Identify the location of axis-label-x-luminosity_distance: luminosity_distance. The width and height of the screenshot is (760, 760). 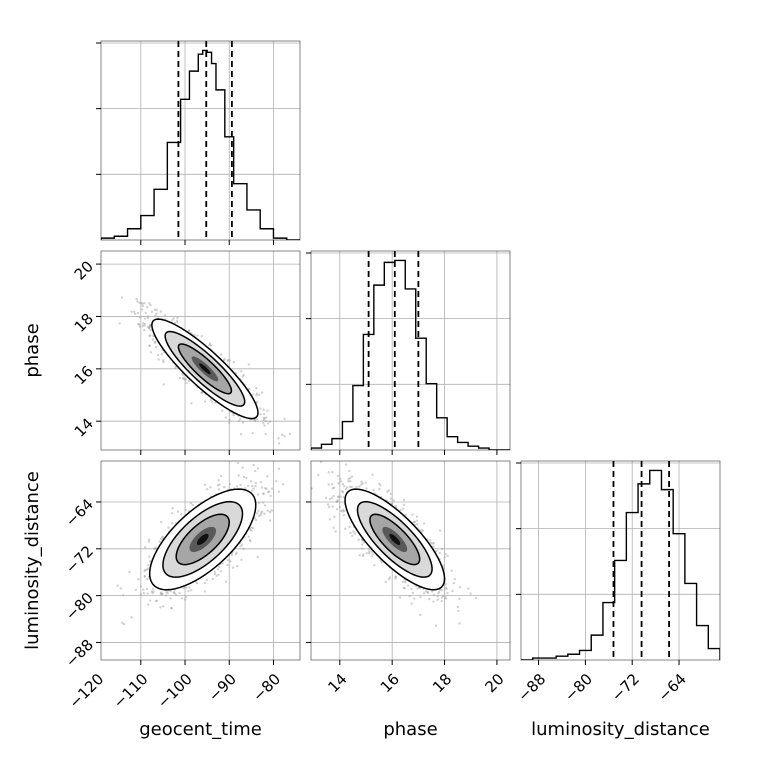
(620, 729).